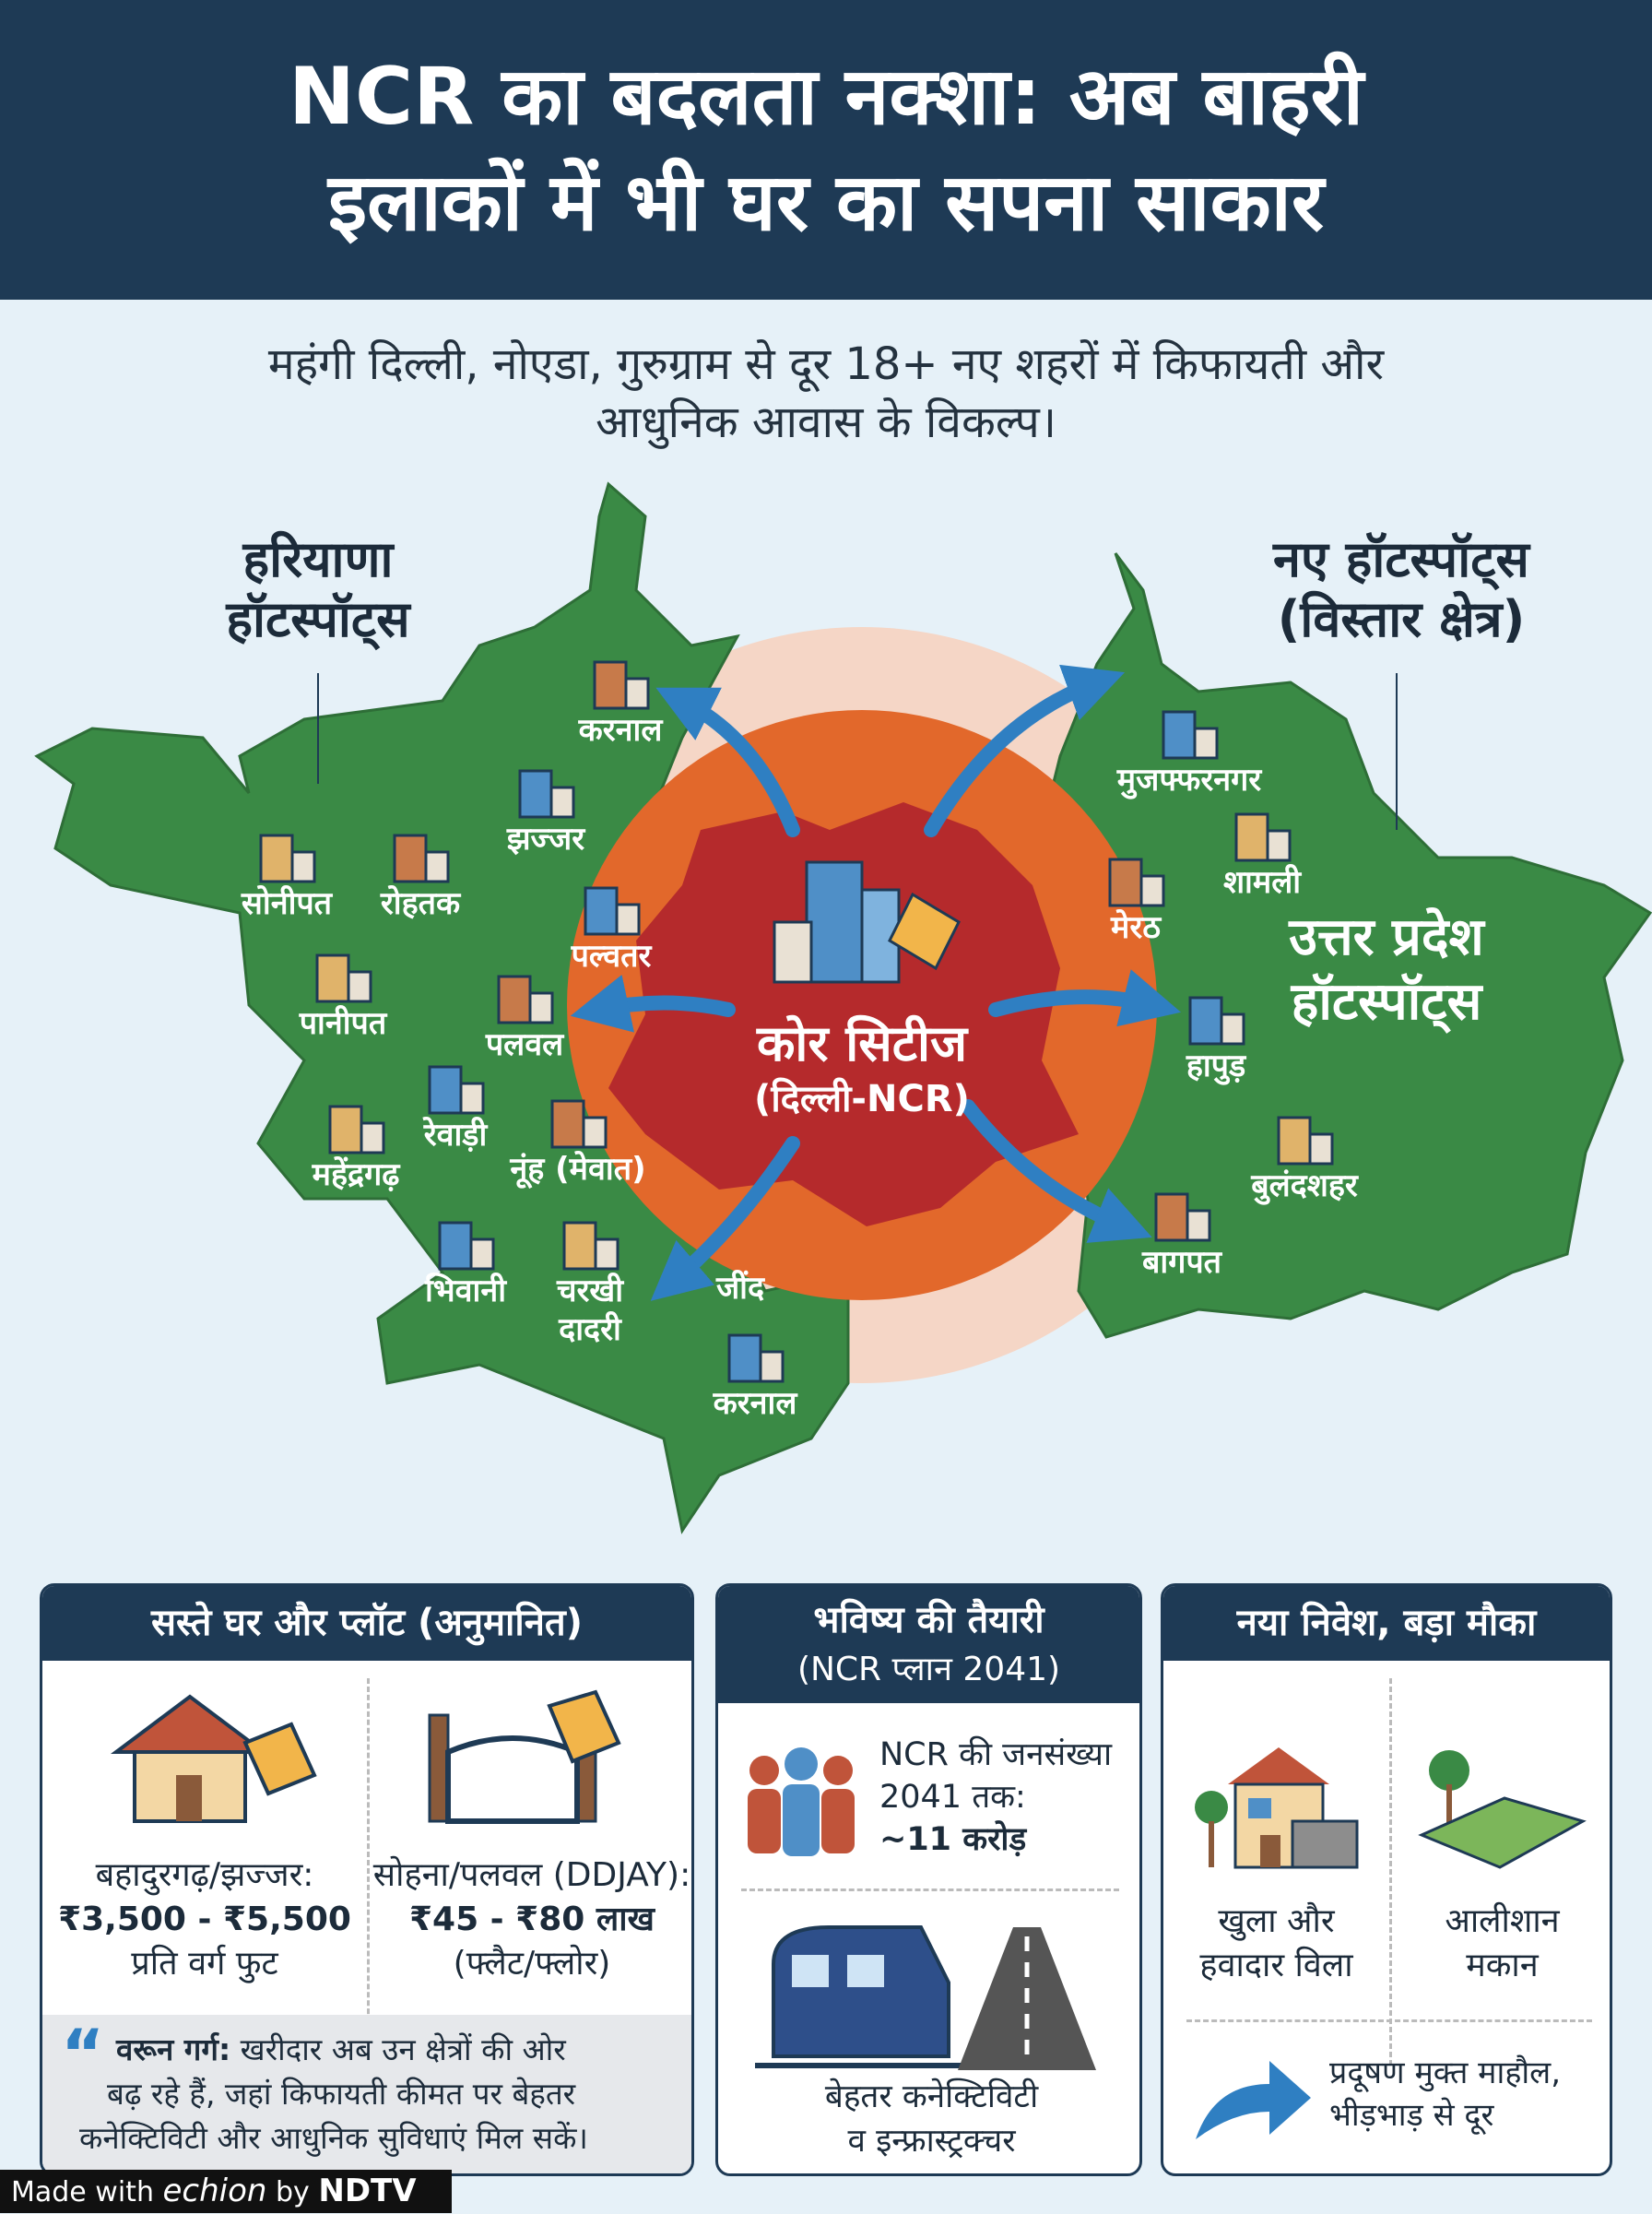  What do you see at coordinates (1386, 937) in the screenshot?
I see `region-label: उत्तर प्रदेश` at bounding box center [1386, 937].